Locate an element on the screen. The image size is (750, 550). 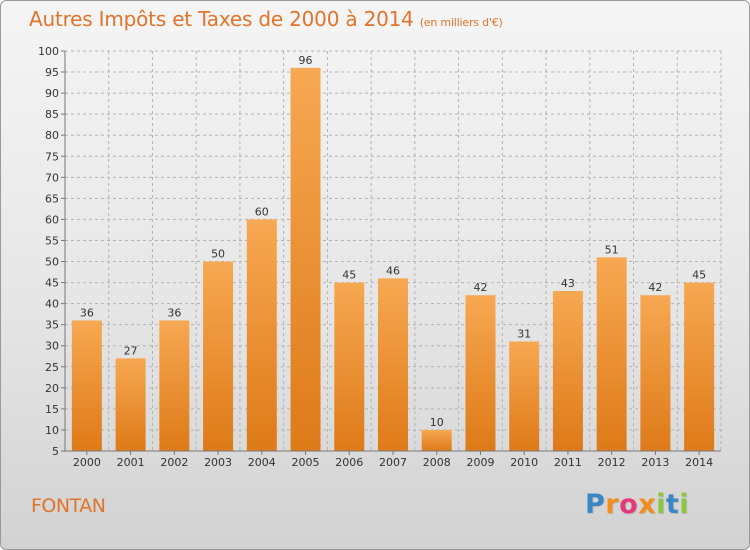
x-tick-label: 2011 is located at coordinates (568, 462).